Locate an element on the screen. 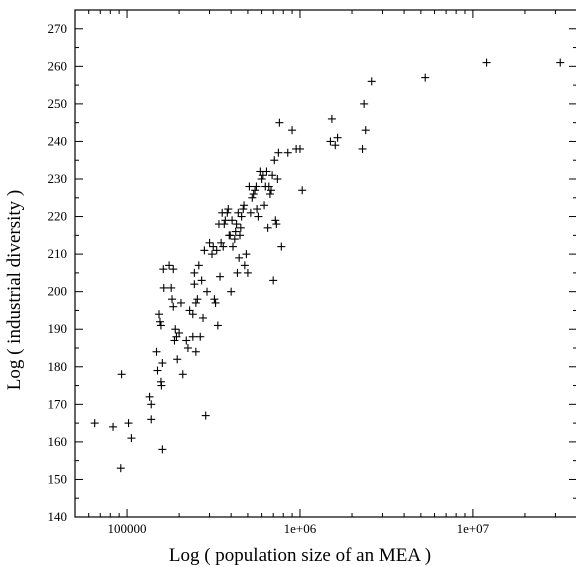 The width and height of the screenshot is (576, 567). y-tick-label: 270 is located at coordinates (58, 28).